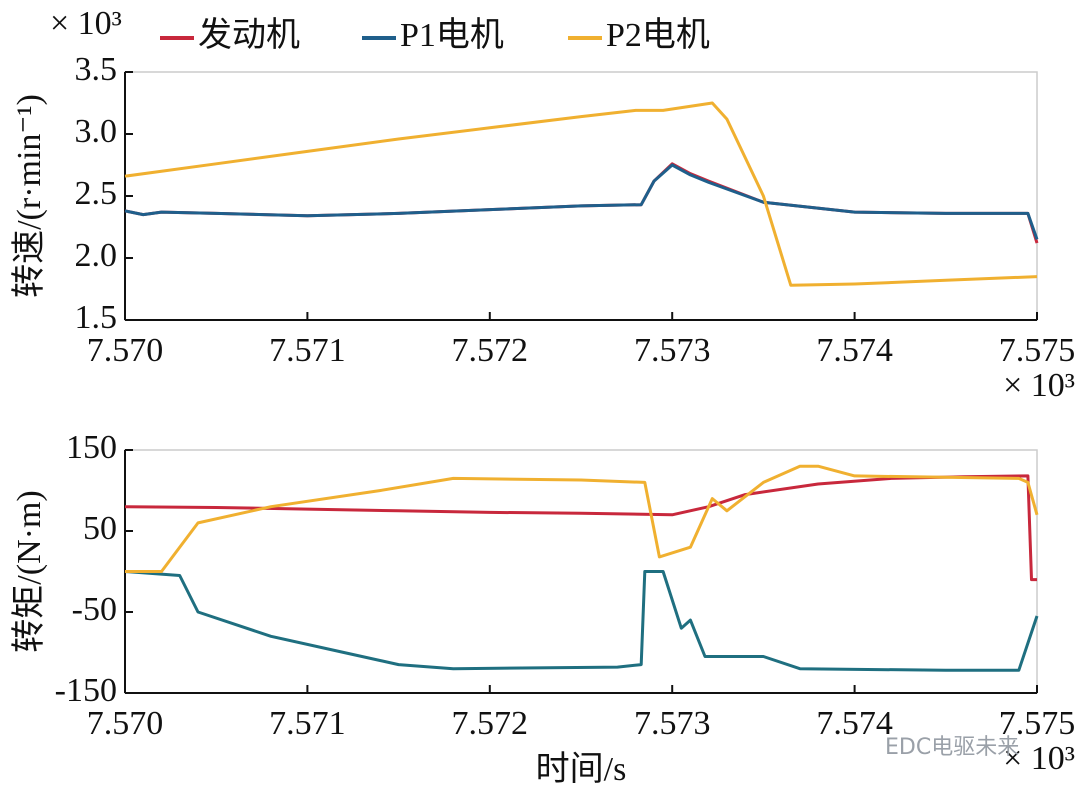 Image resolution: width=1080 pixels, height=796 pixels. Describe the element at coordinates (86, 23) in the screenshot. I see `y-multiplier: × 10³` at that location.